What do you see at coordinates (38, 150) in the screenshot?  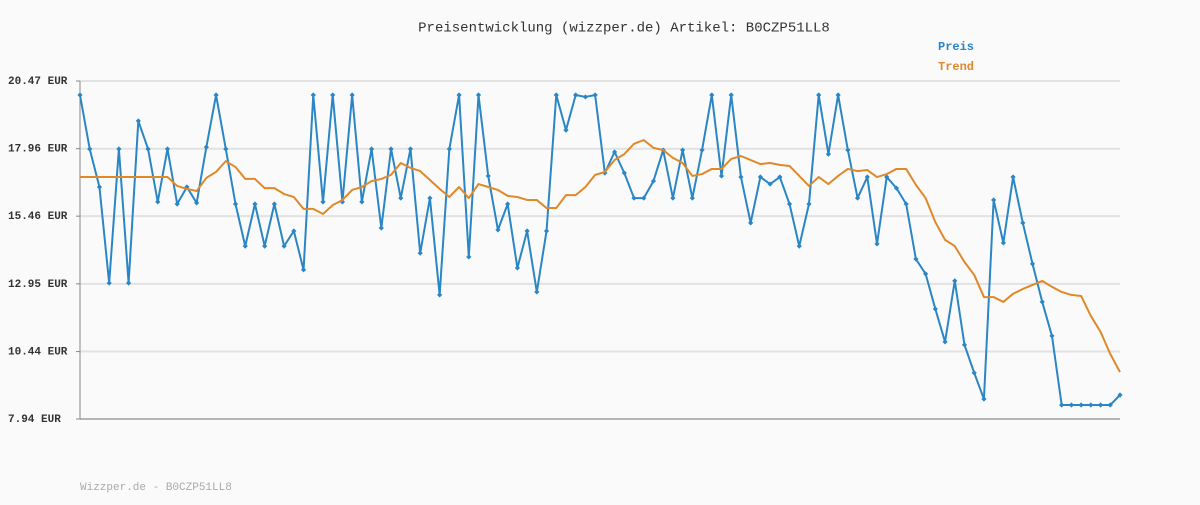 I see `y-tick-label: 17.96 EUR` at bounding box center [38, 150].